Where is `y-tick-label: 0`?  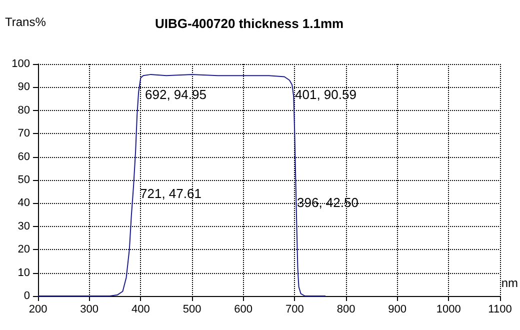
y-tick-label: 0 is located at coordinates (27, 296).